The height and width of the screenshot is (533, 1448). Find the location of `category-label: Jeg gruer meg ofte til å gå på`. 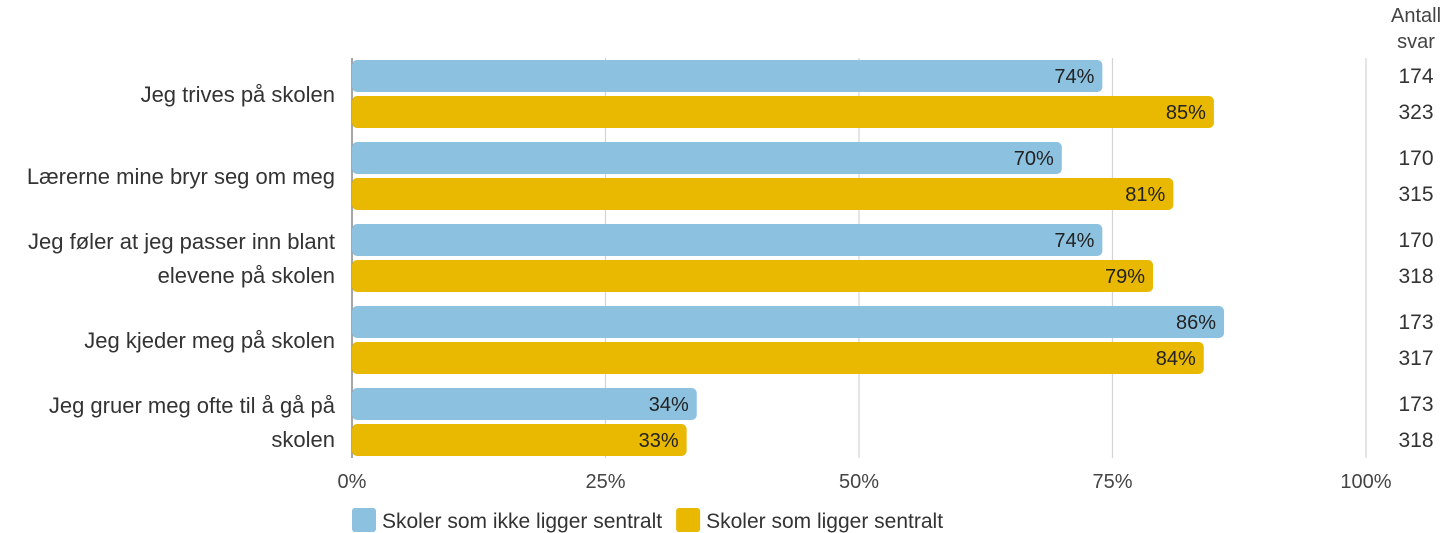

category-label: Jeg gruer meg ofte til å gå på is located at coordinates (192, 405).